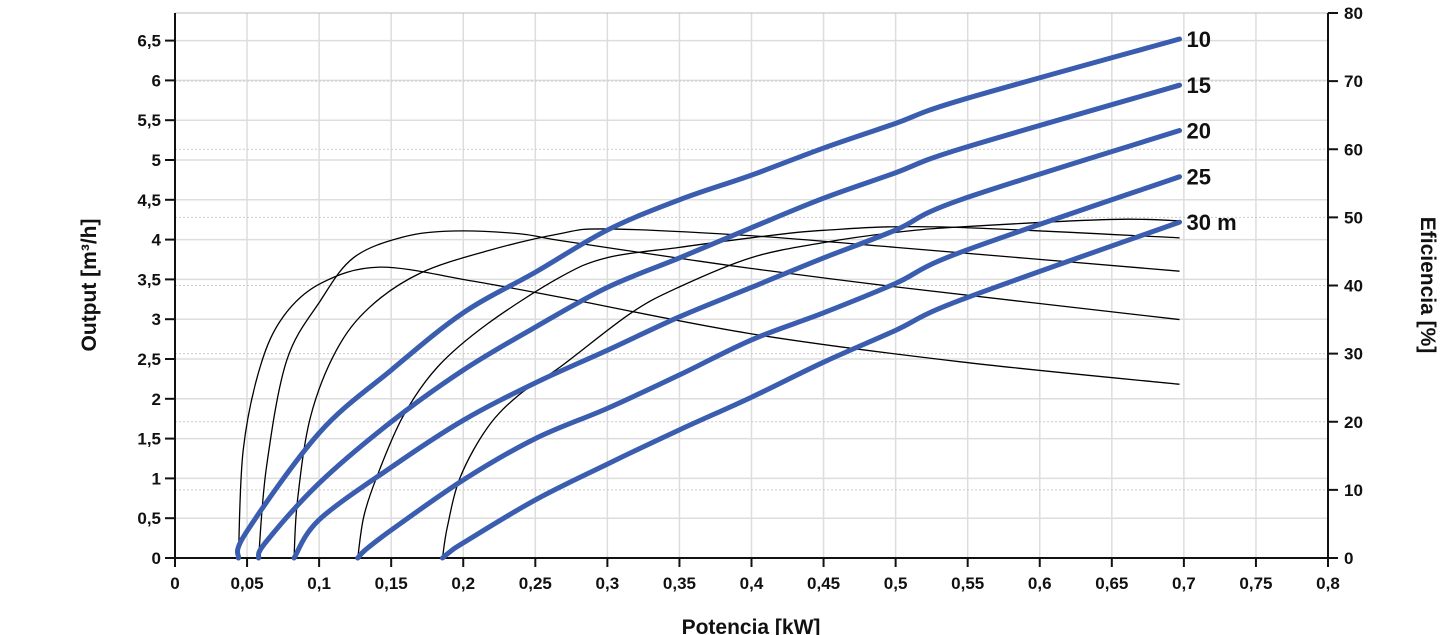  What do you see at coordinates (156, 319) in the screenshot?
I see `y-tick-label: 3` at bounding box center [156, 319].